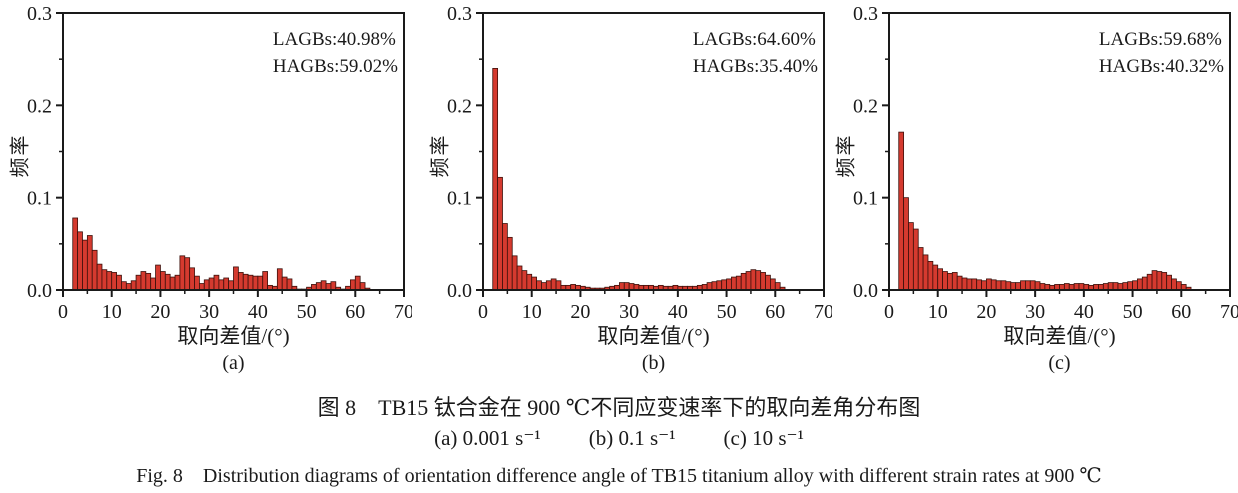 This screenshot has height=493, width=1238. Describe the element at coordinates (1059, 363) in the screenshot. I see `panel-label-c: (c)` at that location.